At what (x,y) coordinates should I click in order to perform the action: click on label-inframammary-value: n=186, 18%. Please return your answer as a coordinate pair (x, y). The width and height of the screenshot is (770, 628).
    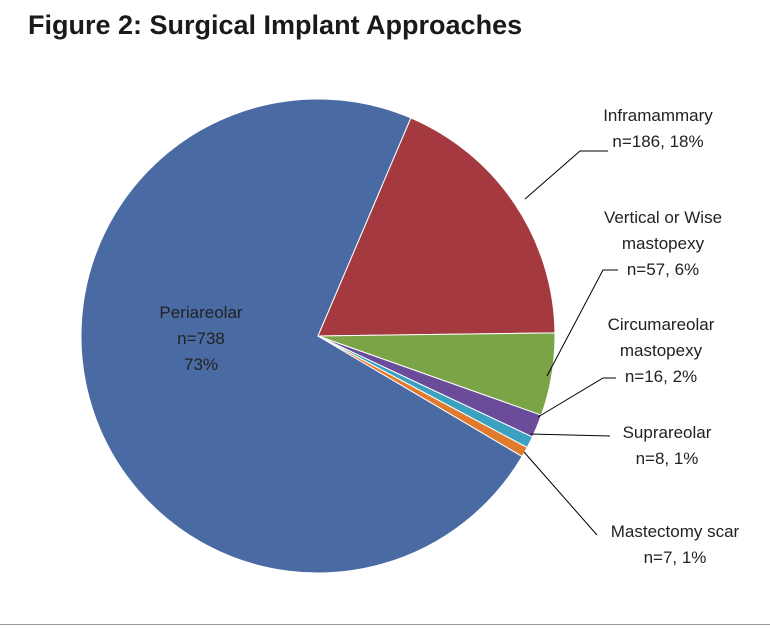
    Looking at the image, I should click on (657, 141).